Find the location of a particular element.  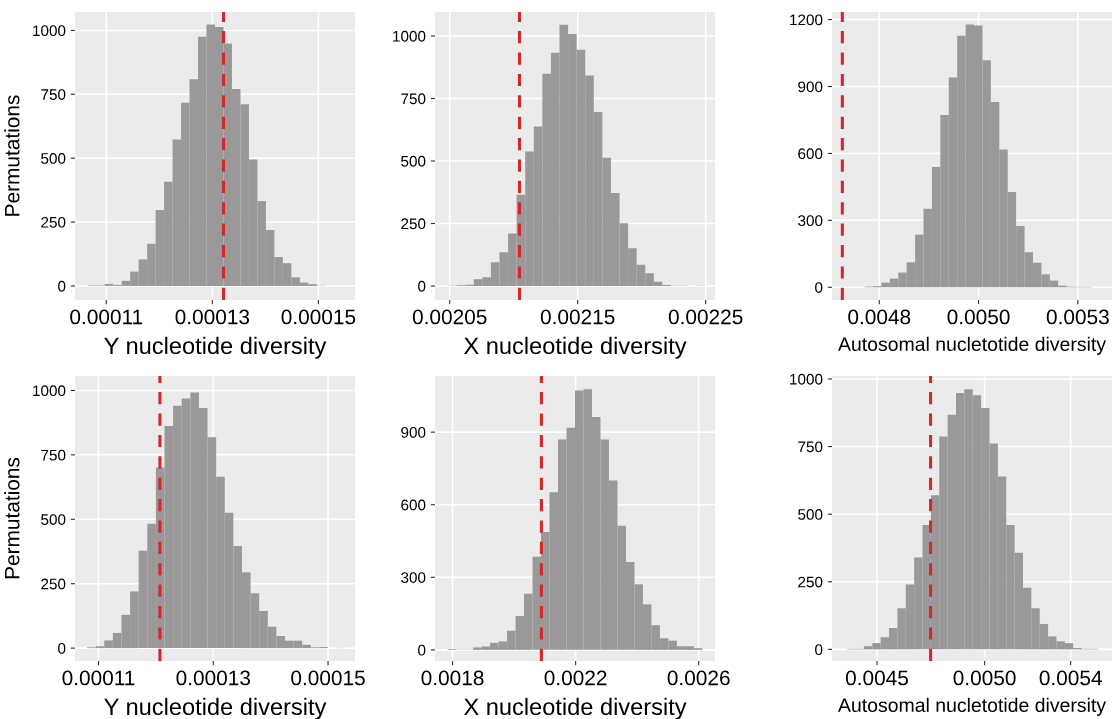

y-tick-label: 1200 is located at coordinates (806, 20).